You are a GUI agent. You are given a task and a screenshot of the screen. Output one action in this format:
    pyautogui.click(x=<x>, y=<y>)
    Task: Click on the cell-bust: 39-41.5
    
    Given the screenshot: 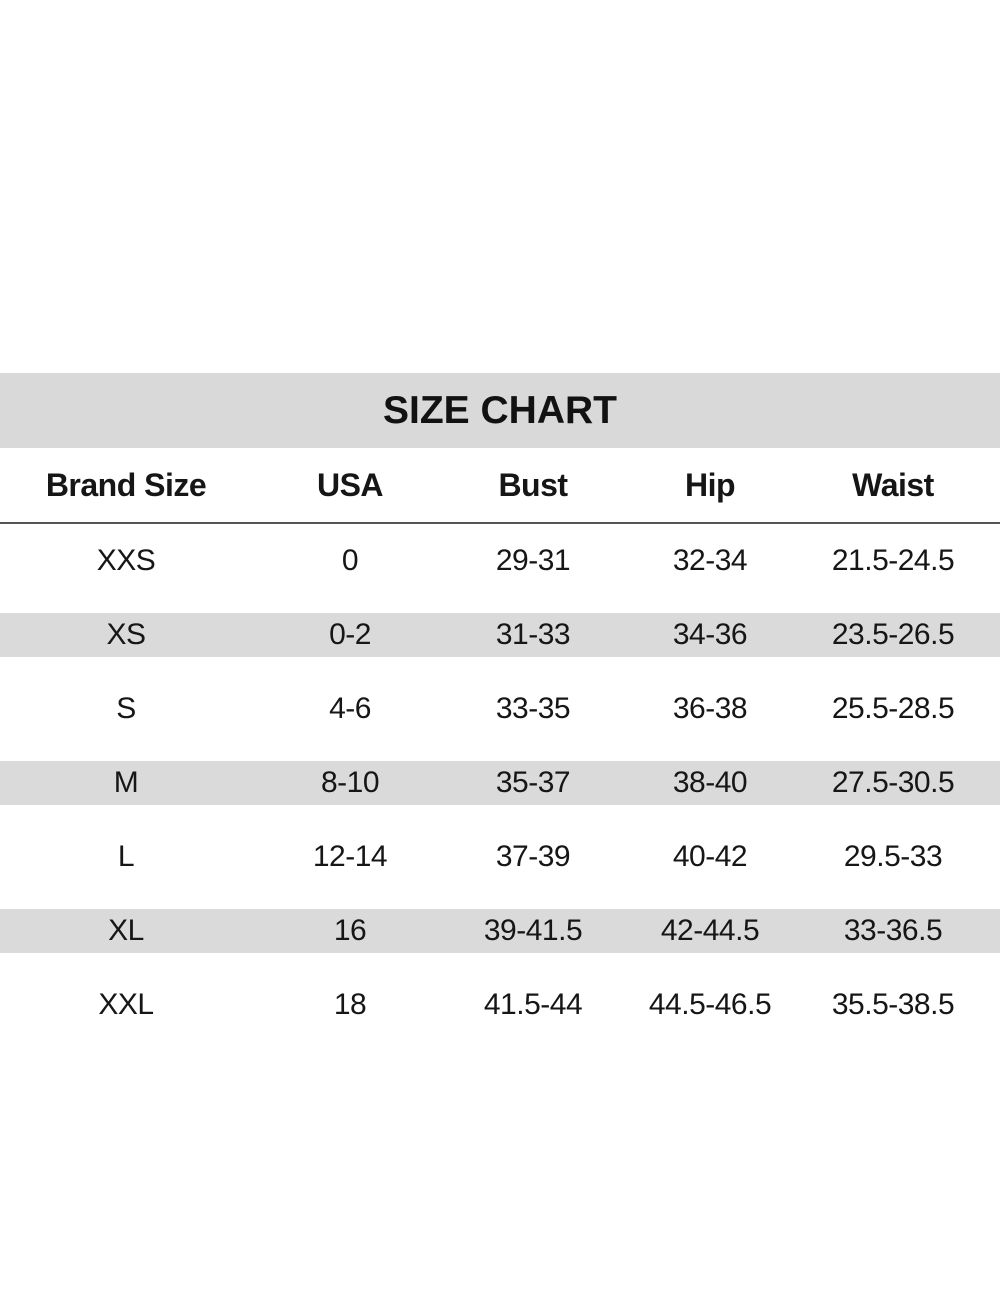 What is the action you would take?
    pyautogui.click(x=533, y=930)
    